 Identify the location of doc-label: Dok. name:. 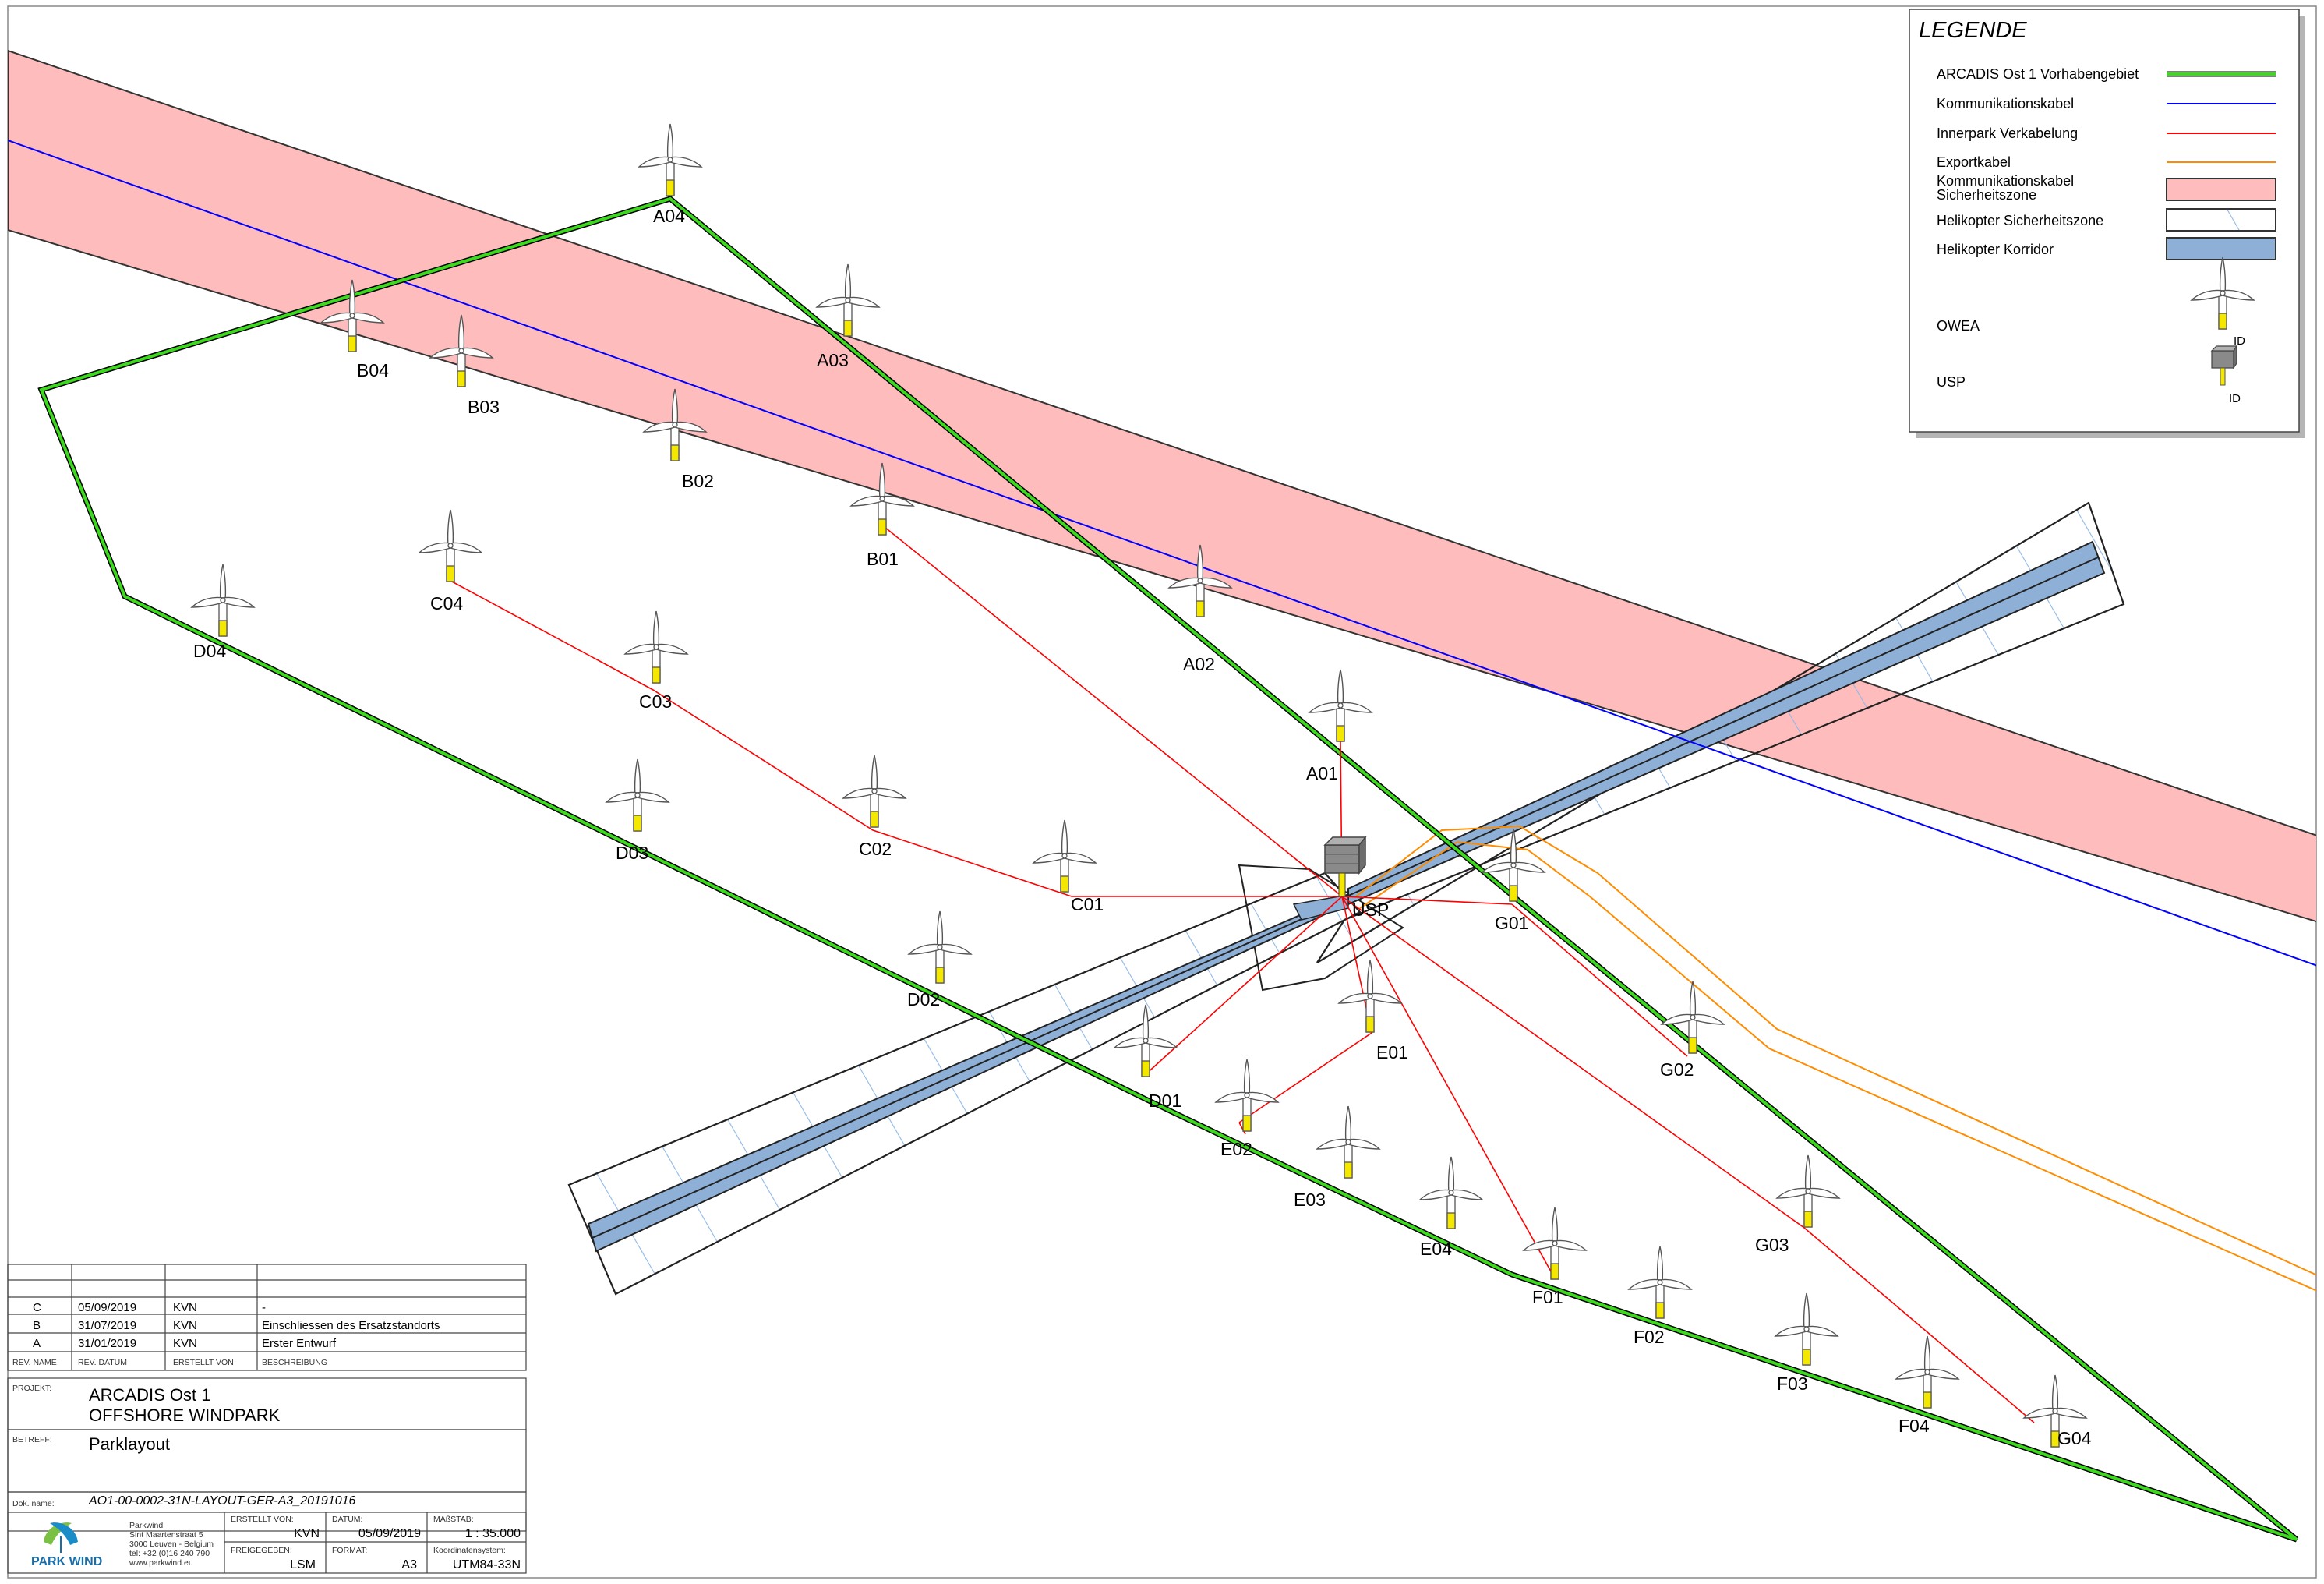
(33, 1503).